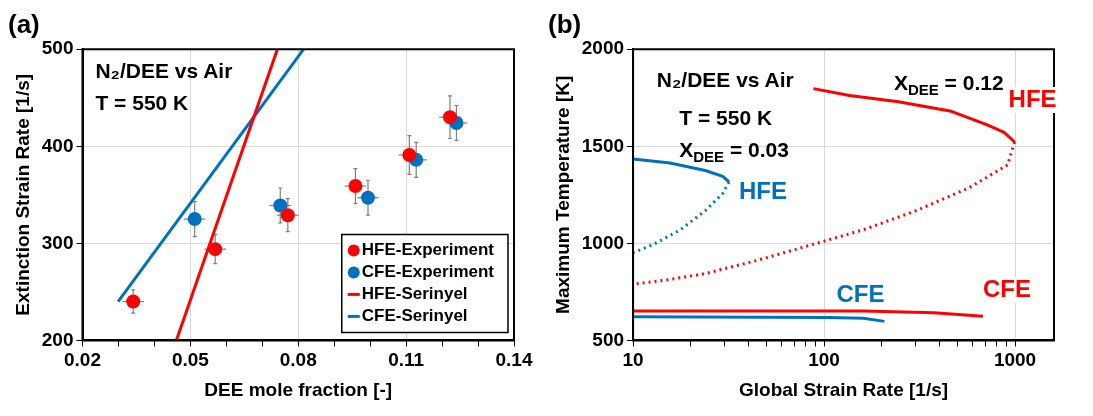 This screenshot has width=1093, height=416. What do you see at coordinates (24, 23) in the screenshot?
I see `chart-title: (a)` at bounding box center [24, 23].